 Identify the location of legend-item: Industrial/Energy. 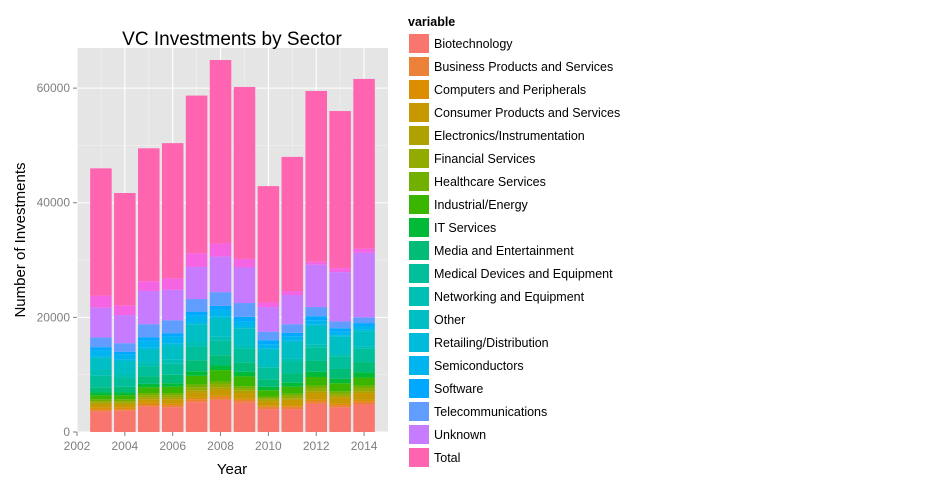
(514, 204).